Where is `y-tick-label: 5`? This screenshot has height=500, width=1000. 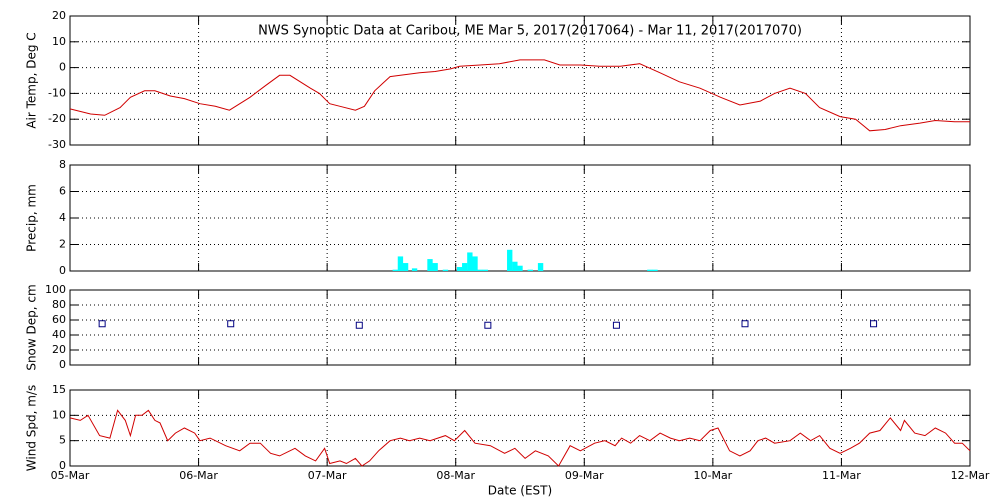 y-tick-label: 5 is located at coordinates (62, 440).